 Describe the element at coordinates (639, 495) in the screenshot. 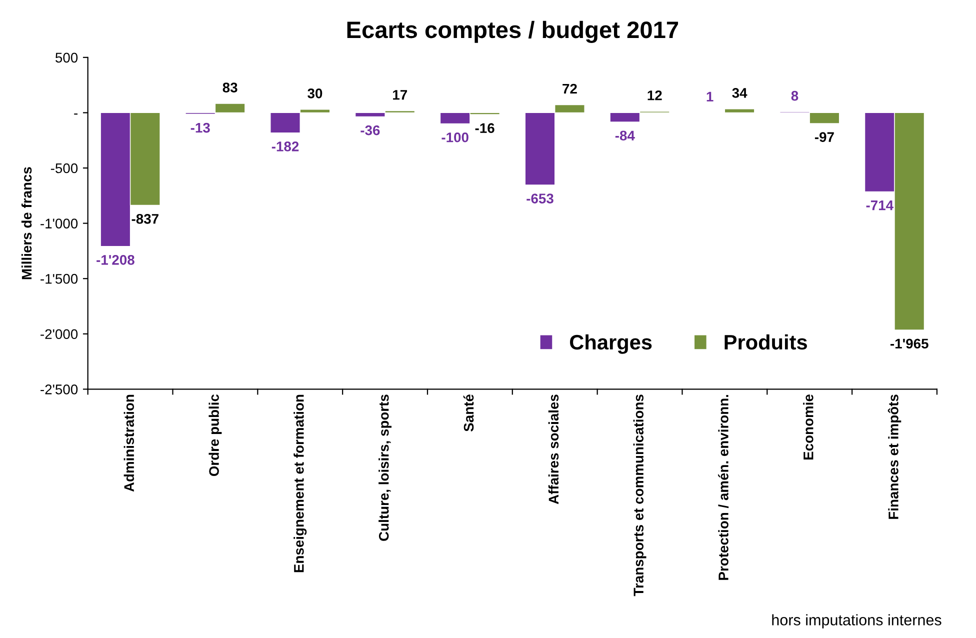

I see `x-tick-label: Transports et communications` at that location.